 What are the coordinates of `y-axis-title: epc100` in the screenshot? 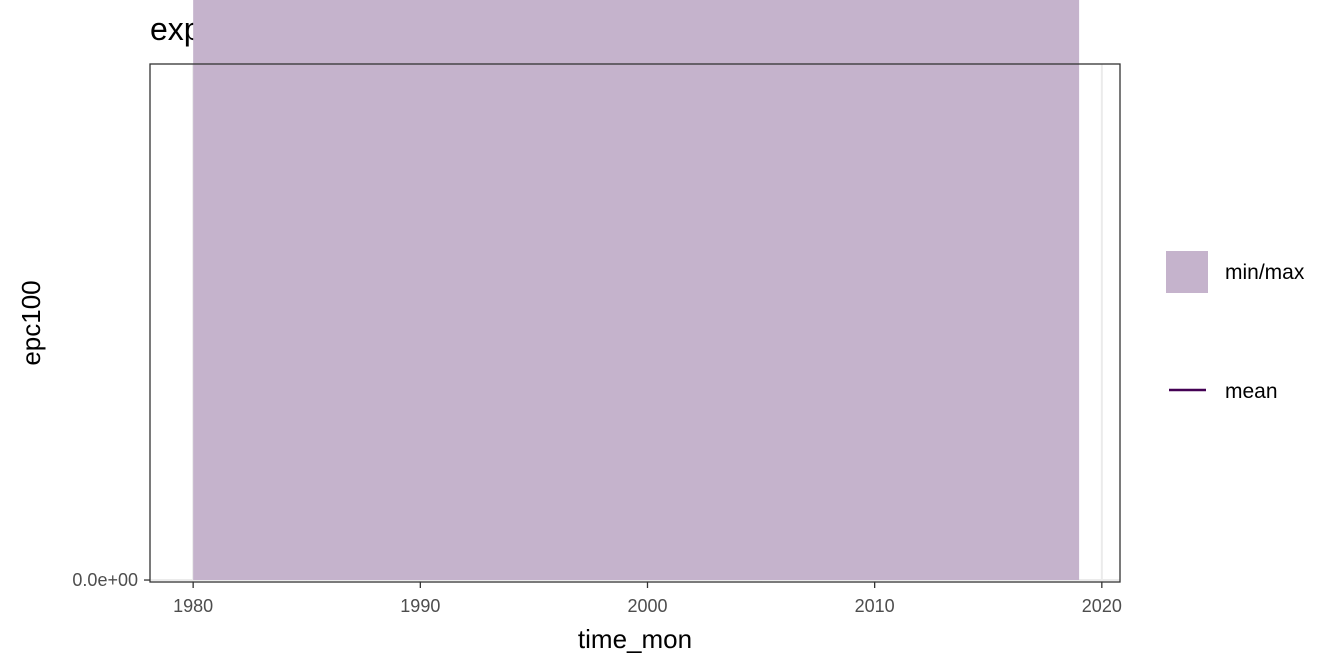 It's located at (31, 322).